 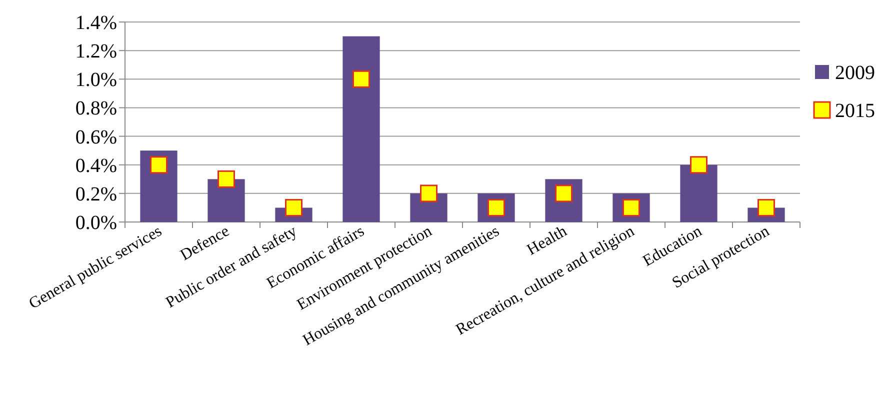 What do you see at coordinates (96, 194) in the screenshot?
I see `y-tick-label: 0.2%` at bounding box center [96, 194].